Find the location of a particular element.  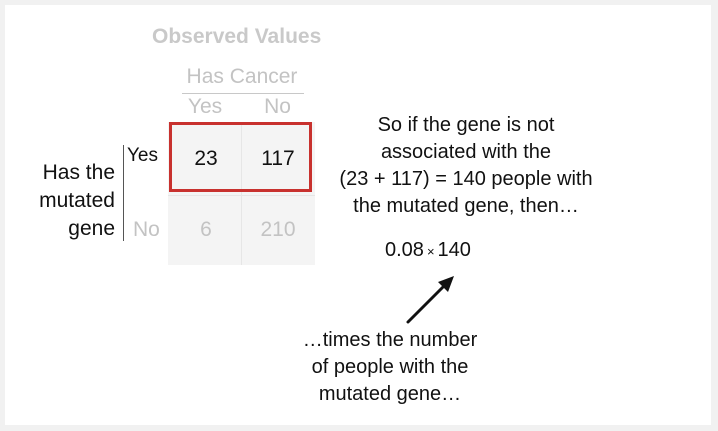

column-yes-label: Yes is located at coordinates (205, 106).